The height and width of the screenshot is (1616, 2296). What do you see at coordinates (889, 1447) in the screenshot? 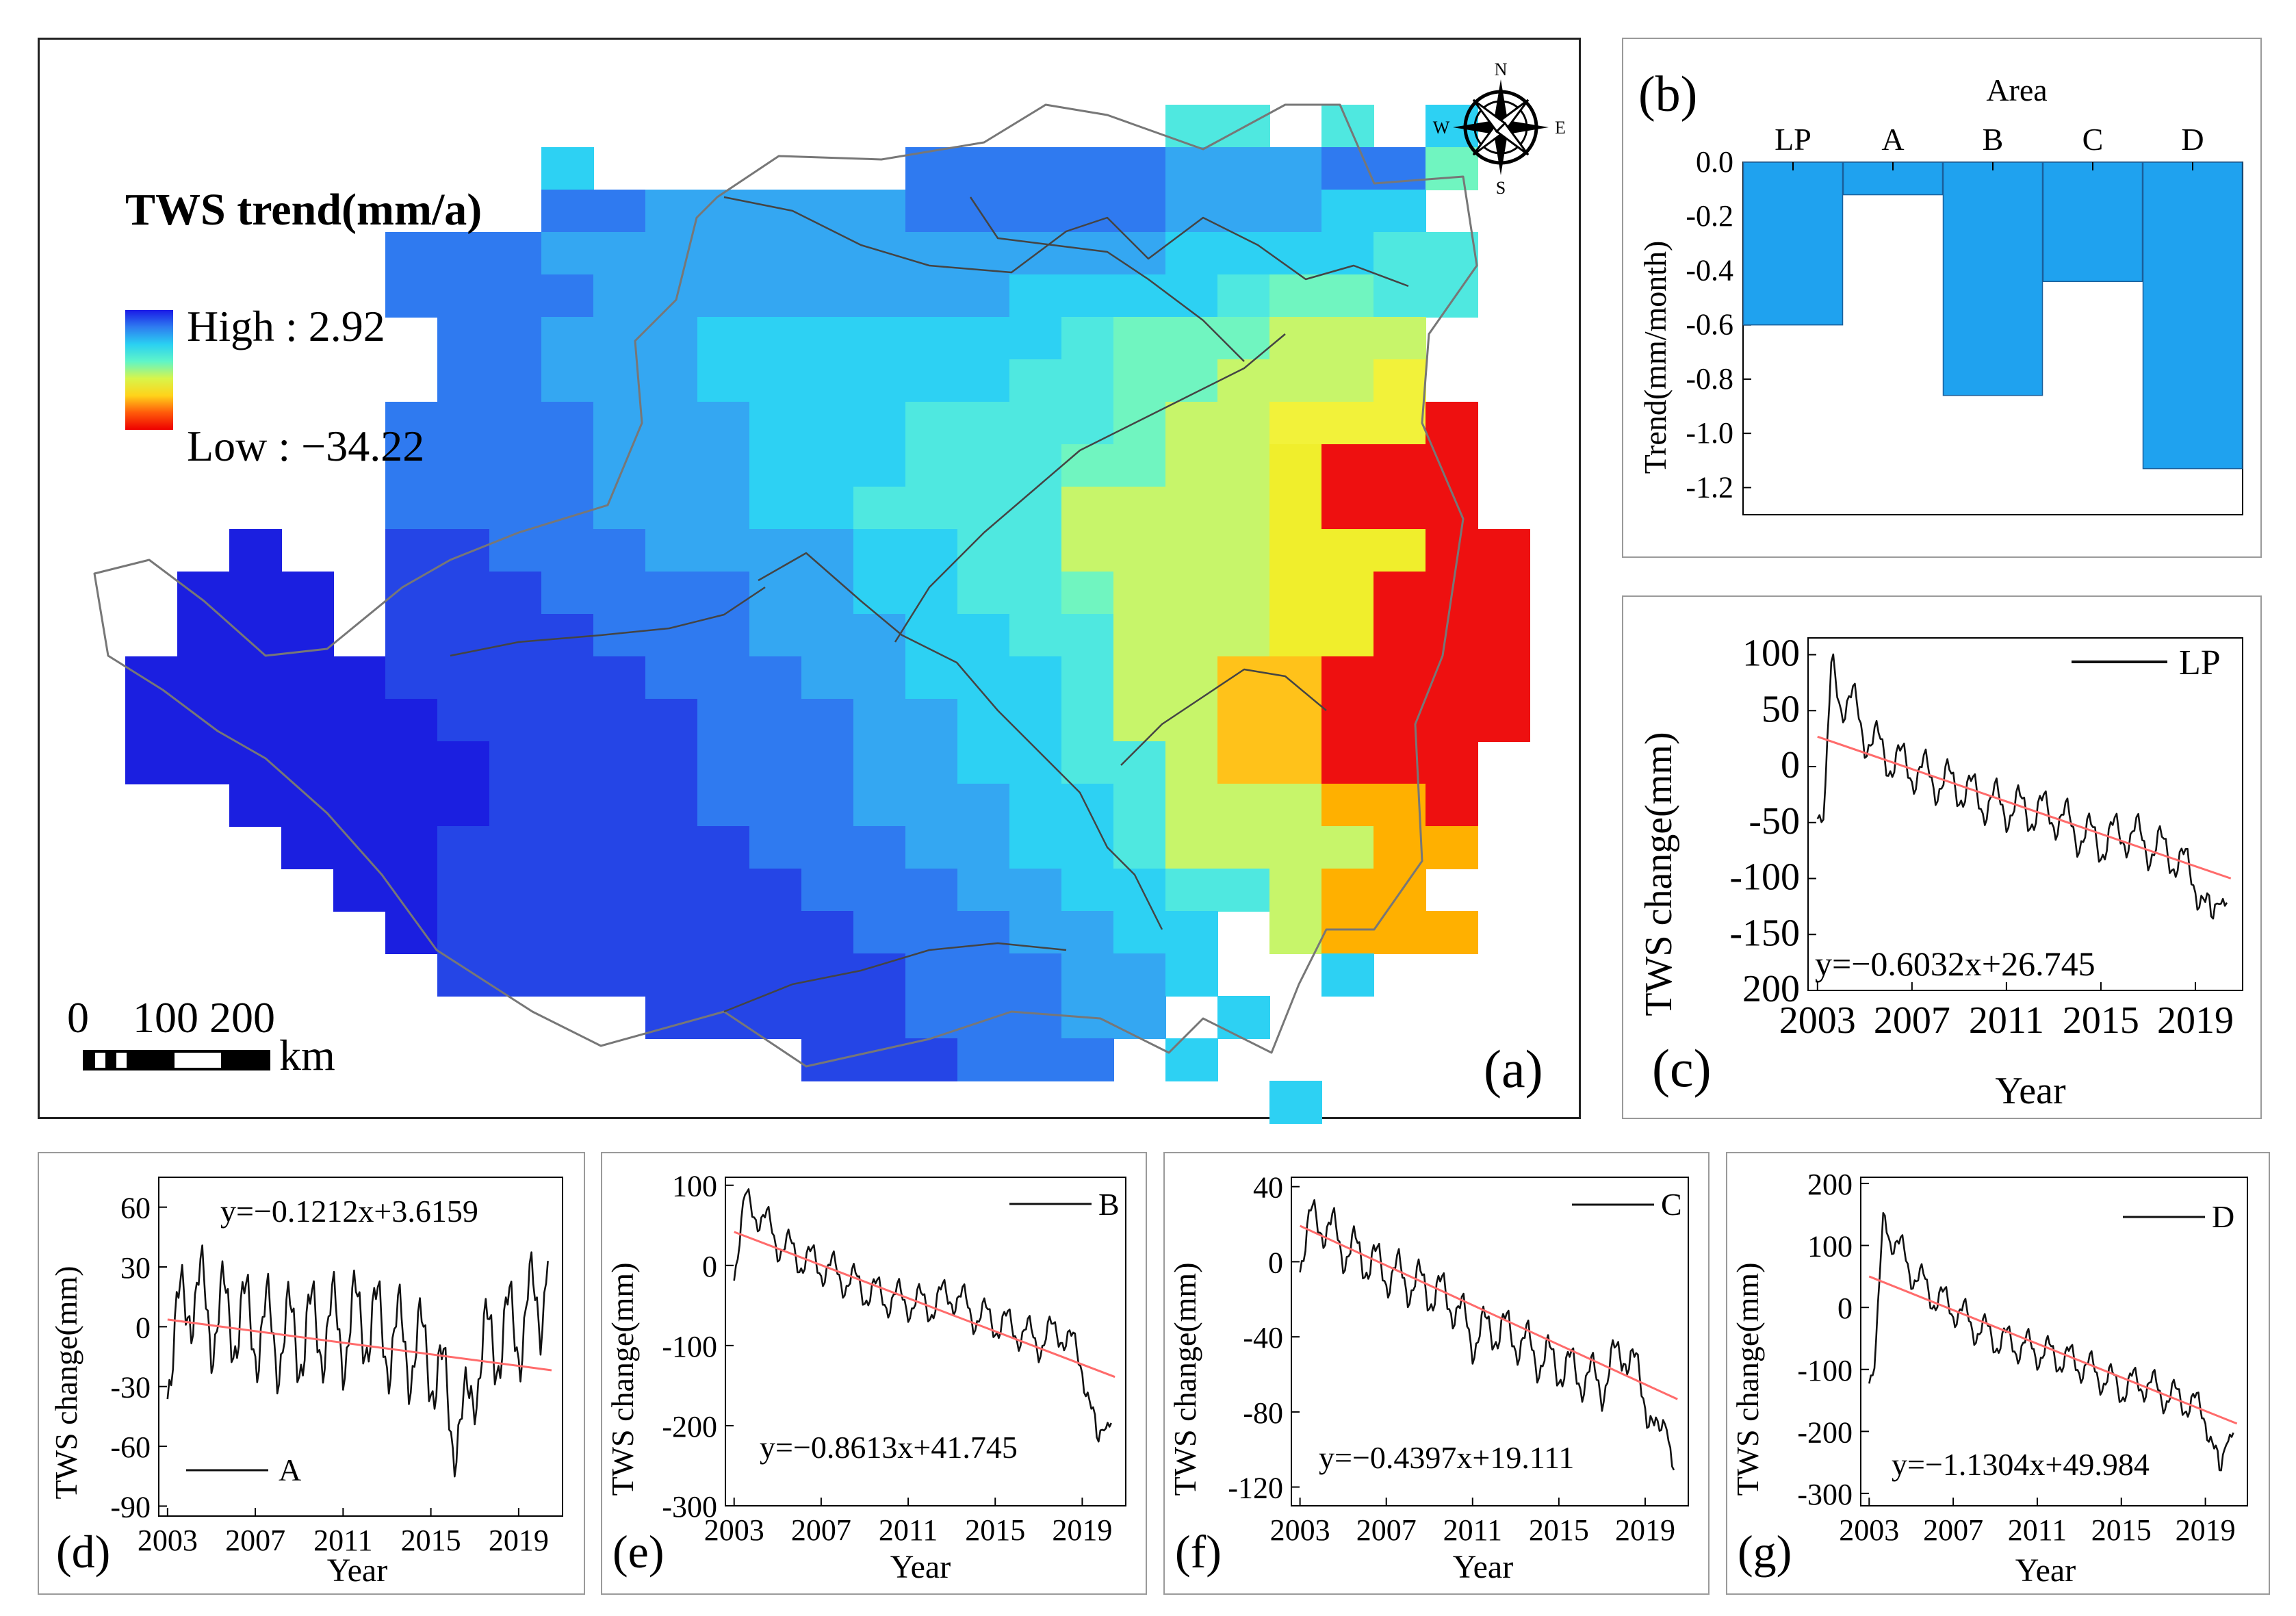
I see `equation-e: y=−0.8613x+41.745` at bounding box center [889, 1447].